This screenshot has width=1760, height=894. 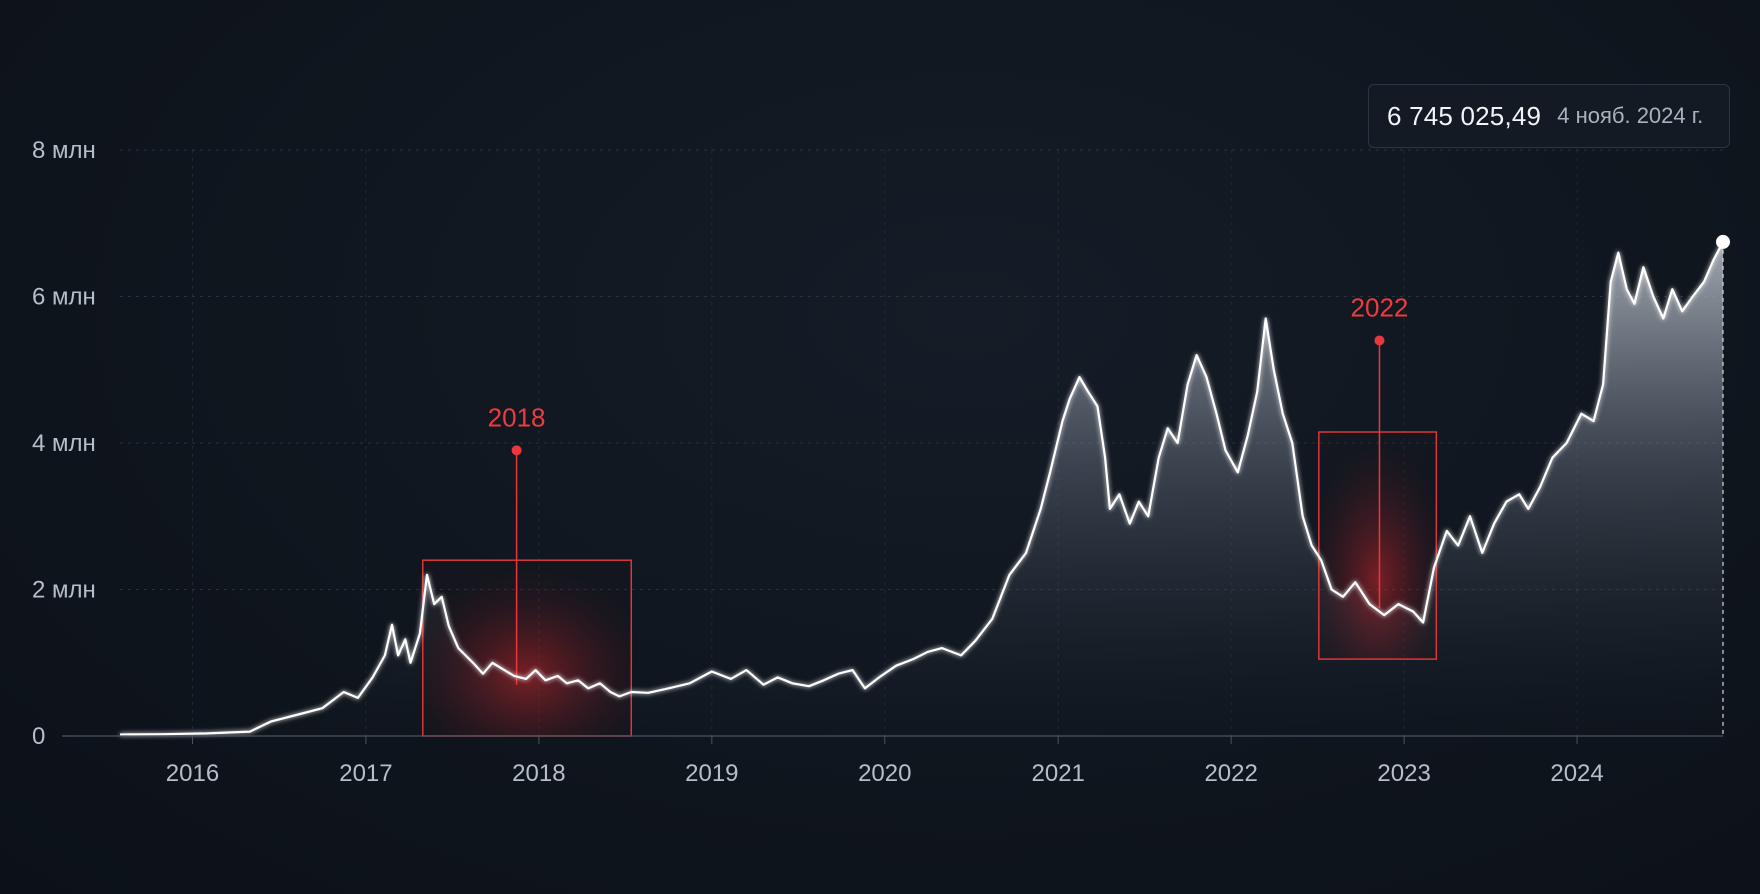 What do you see at coordinates (711, 773) in the screenshot?
I see `x-tick-label: 2019` at bounding box center [711, 773].